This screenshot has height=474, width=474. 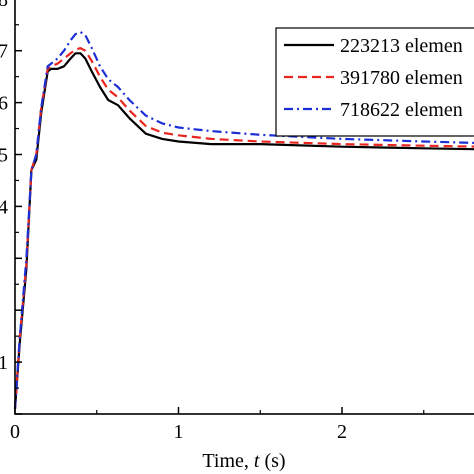 I want to click on y-tick-label: 8, so click(x=4, y=5).